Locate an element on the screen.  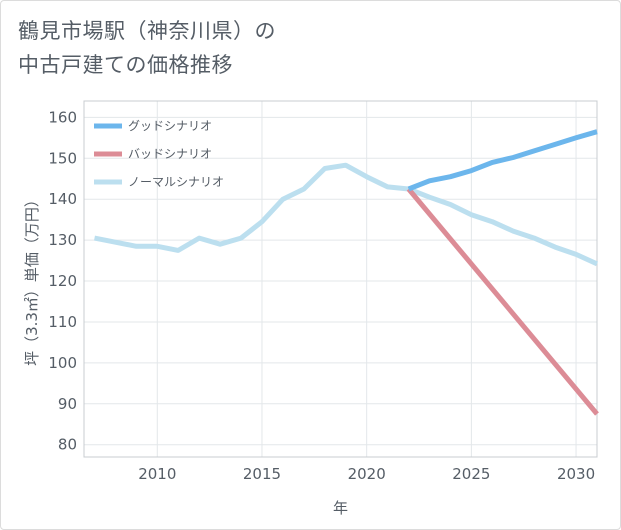
y-tick-label: 160 is located at coordinates (62, 117).